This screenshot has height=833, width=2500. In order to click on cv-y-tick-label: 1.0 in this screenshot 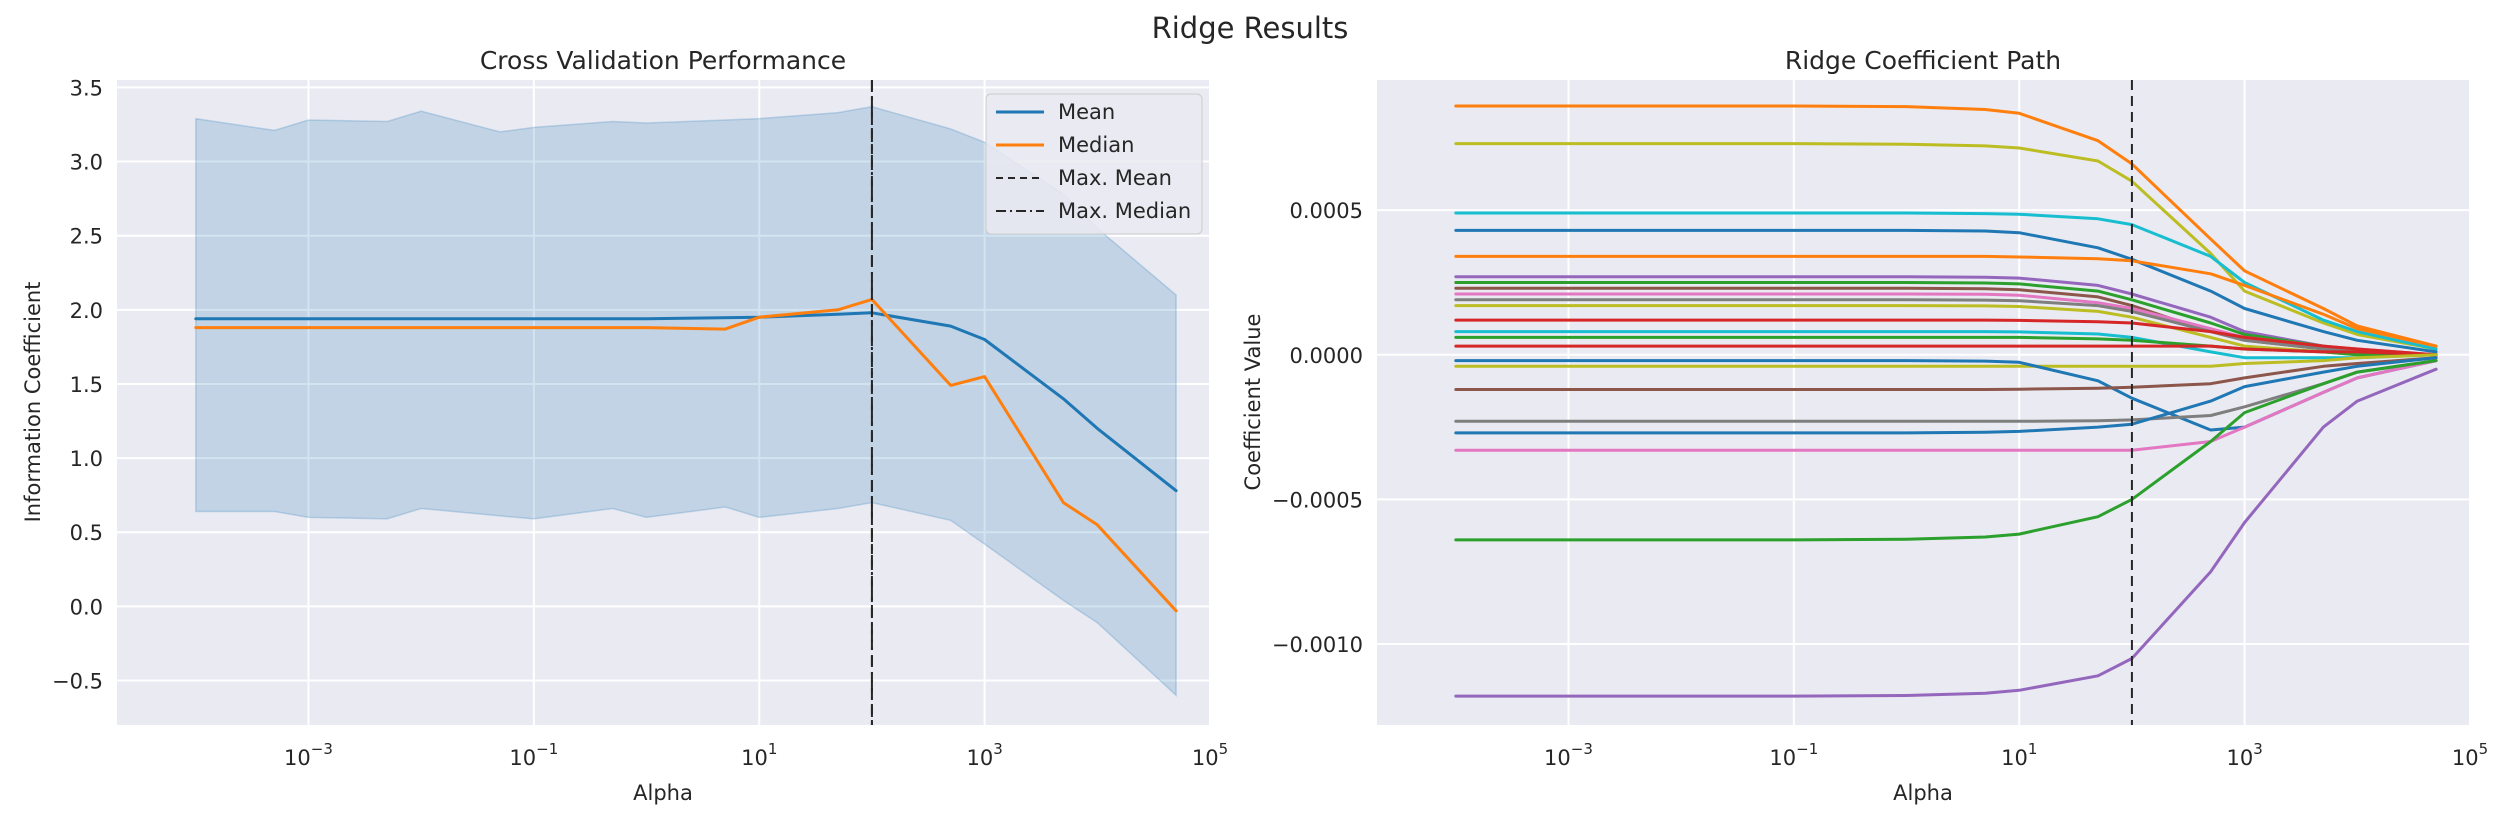, I will do `click(86, 459)`.